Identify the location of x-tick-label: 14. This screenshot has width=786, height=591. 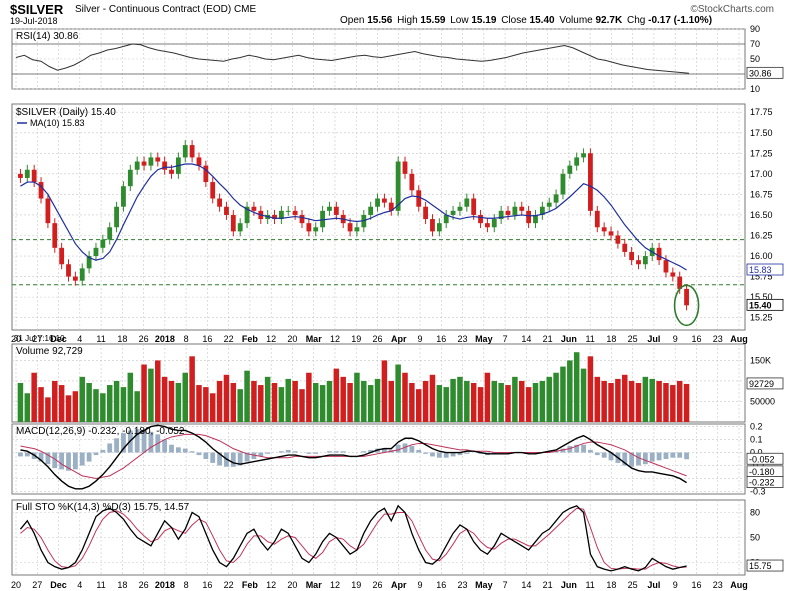
(526, 339).